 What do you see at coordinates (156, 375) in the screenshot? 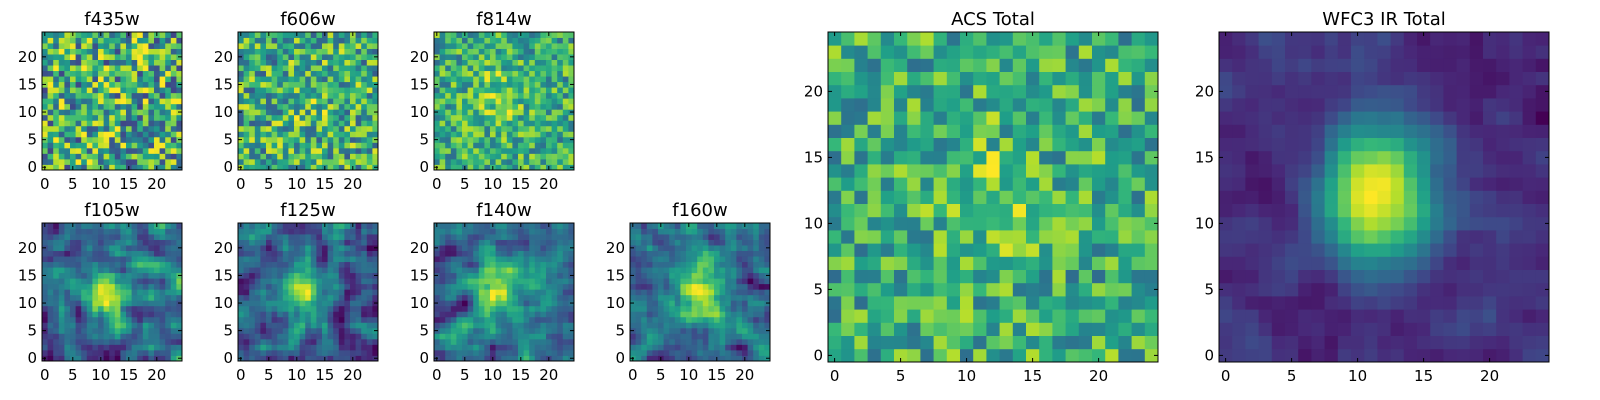
I see `x-tick-label: 20` at bounding box center [156, 375].